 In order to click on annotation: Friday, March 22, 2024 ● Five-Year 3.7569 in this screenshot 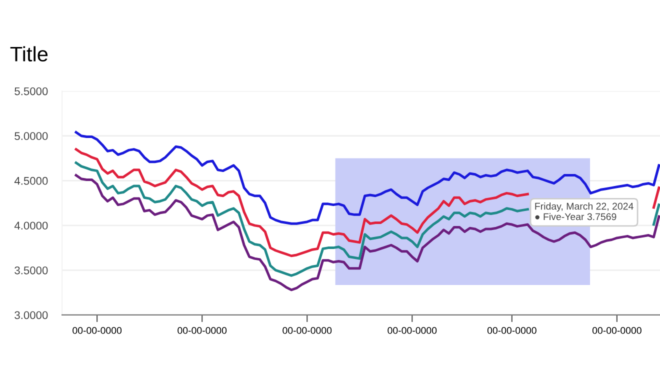, I will do `click(584, 211)`.